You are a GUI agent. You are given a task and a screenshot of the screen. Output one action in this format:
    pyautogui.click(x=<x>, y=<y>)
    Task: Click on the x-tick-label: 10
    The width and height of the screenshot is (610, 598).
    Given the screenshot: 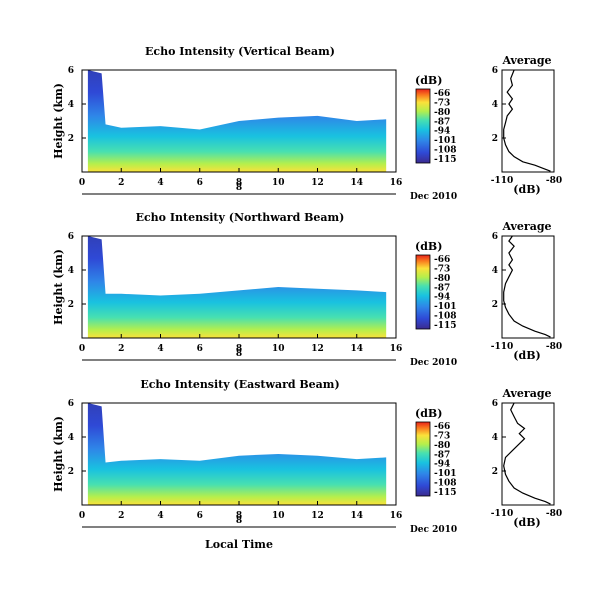 What is the action you would take?
    pyautogui.click(x=278, y=516)
    